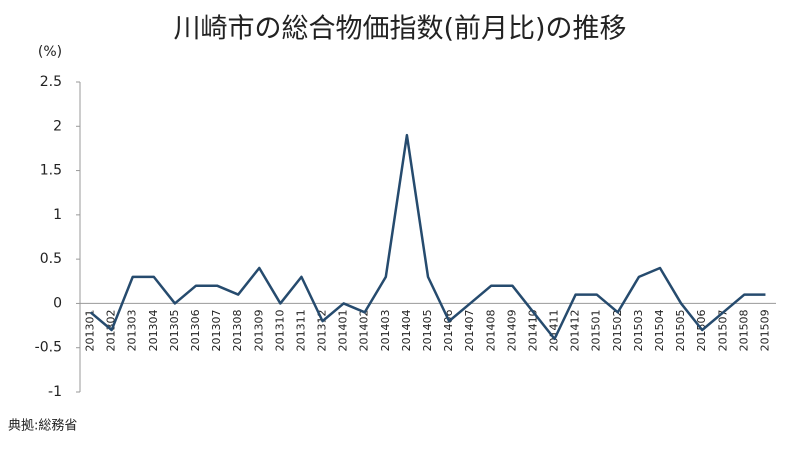  What do you see at coordinates (490, 330) in the screenshot?
I see `x-tick-label: 201408` at bounding box center [490, 330].